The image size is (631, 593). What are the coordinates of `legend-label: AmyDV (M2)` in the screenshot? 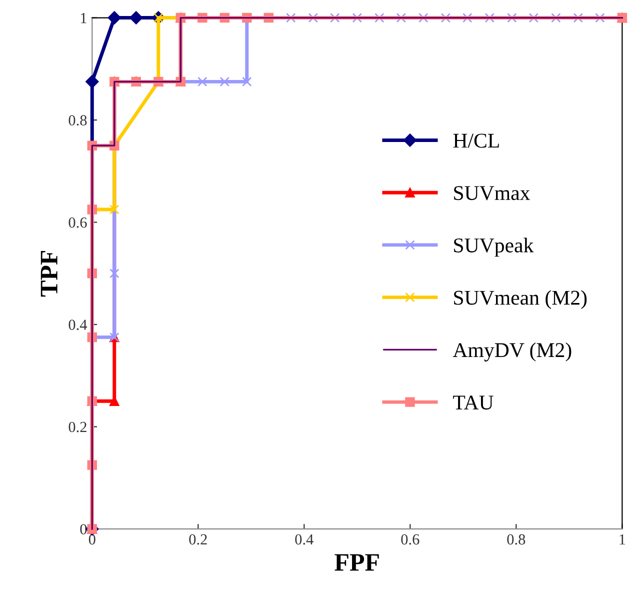 It's located at (512, 352).